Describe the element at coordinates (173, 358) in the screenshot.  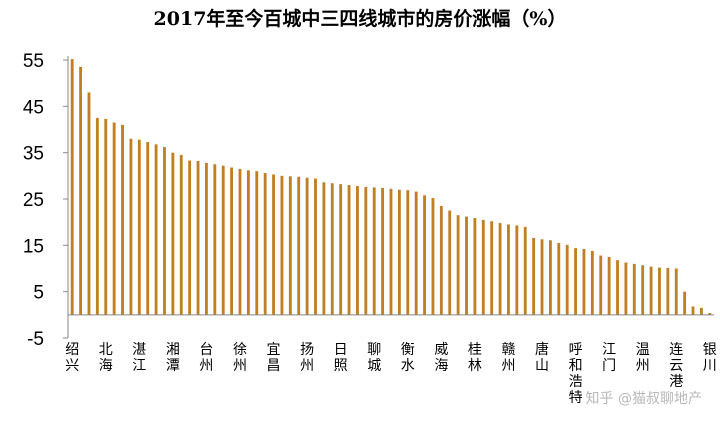
I see `x-tick-label: 湘潭` at that location.